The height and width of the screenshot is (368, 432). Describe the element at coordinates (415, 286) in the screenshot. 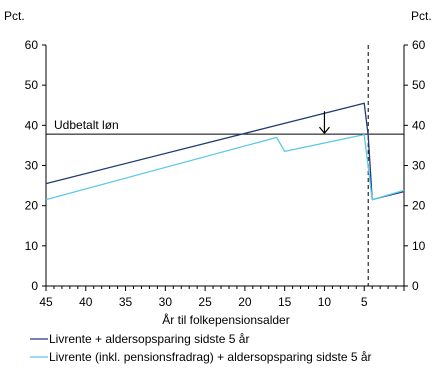

I see `y-tick-label-right: 0` at that location.